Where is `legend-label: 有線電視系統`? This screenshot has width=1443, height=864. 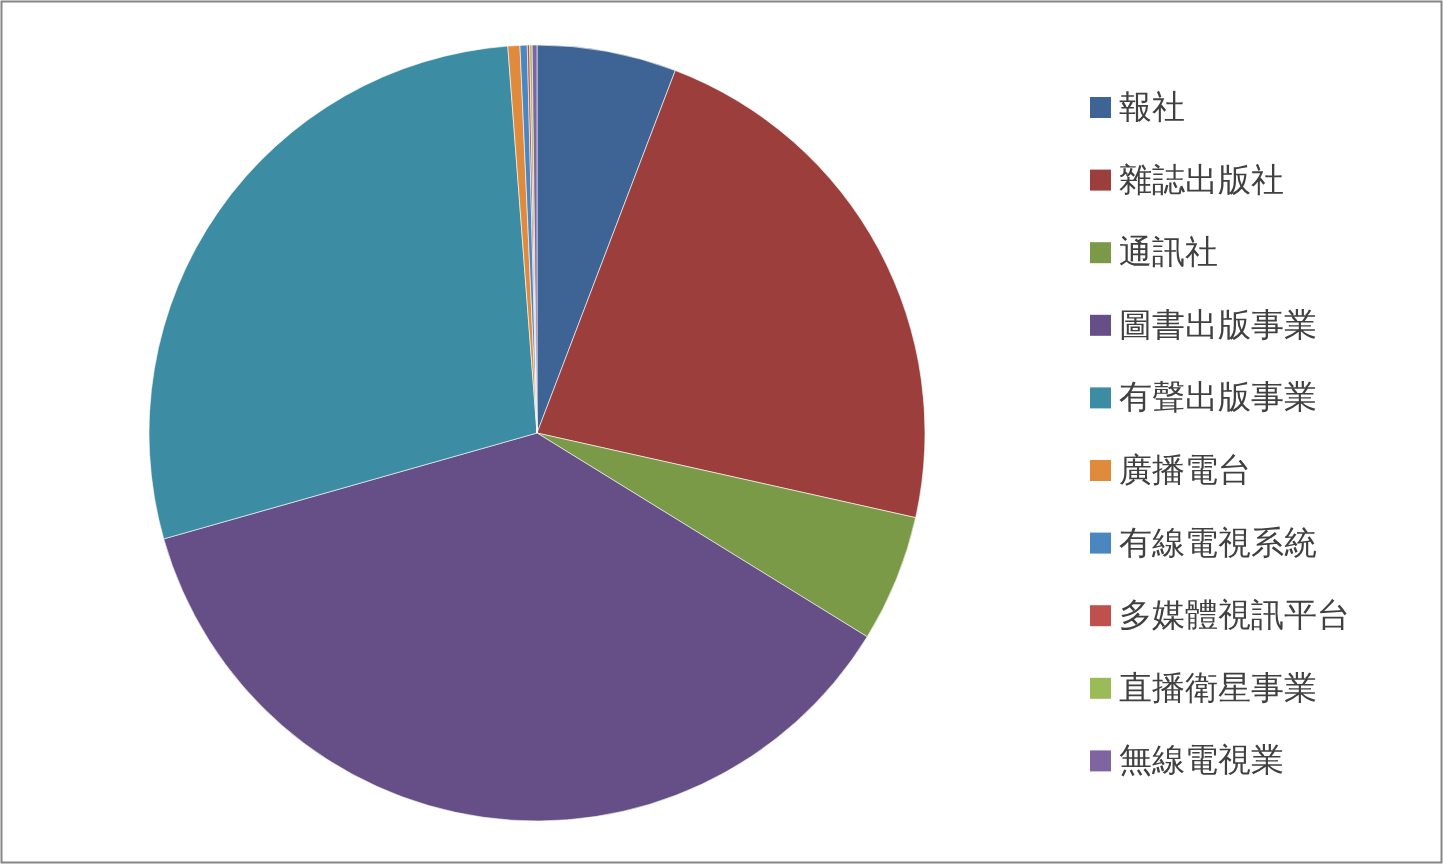 legend-label: 有線電視系統 is located at coordinates (1218, 542).